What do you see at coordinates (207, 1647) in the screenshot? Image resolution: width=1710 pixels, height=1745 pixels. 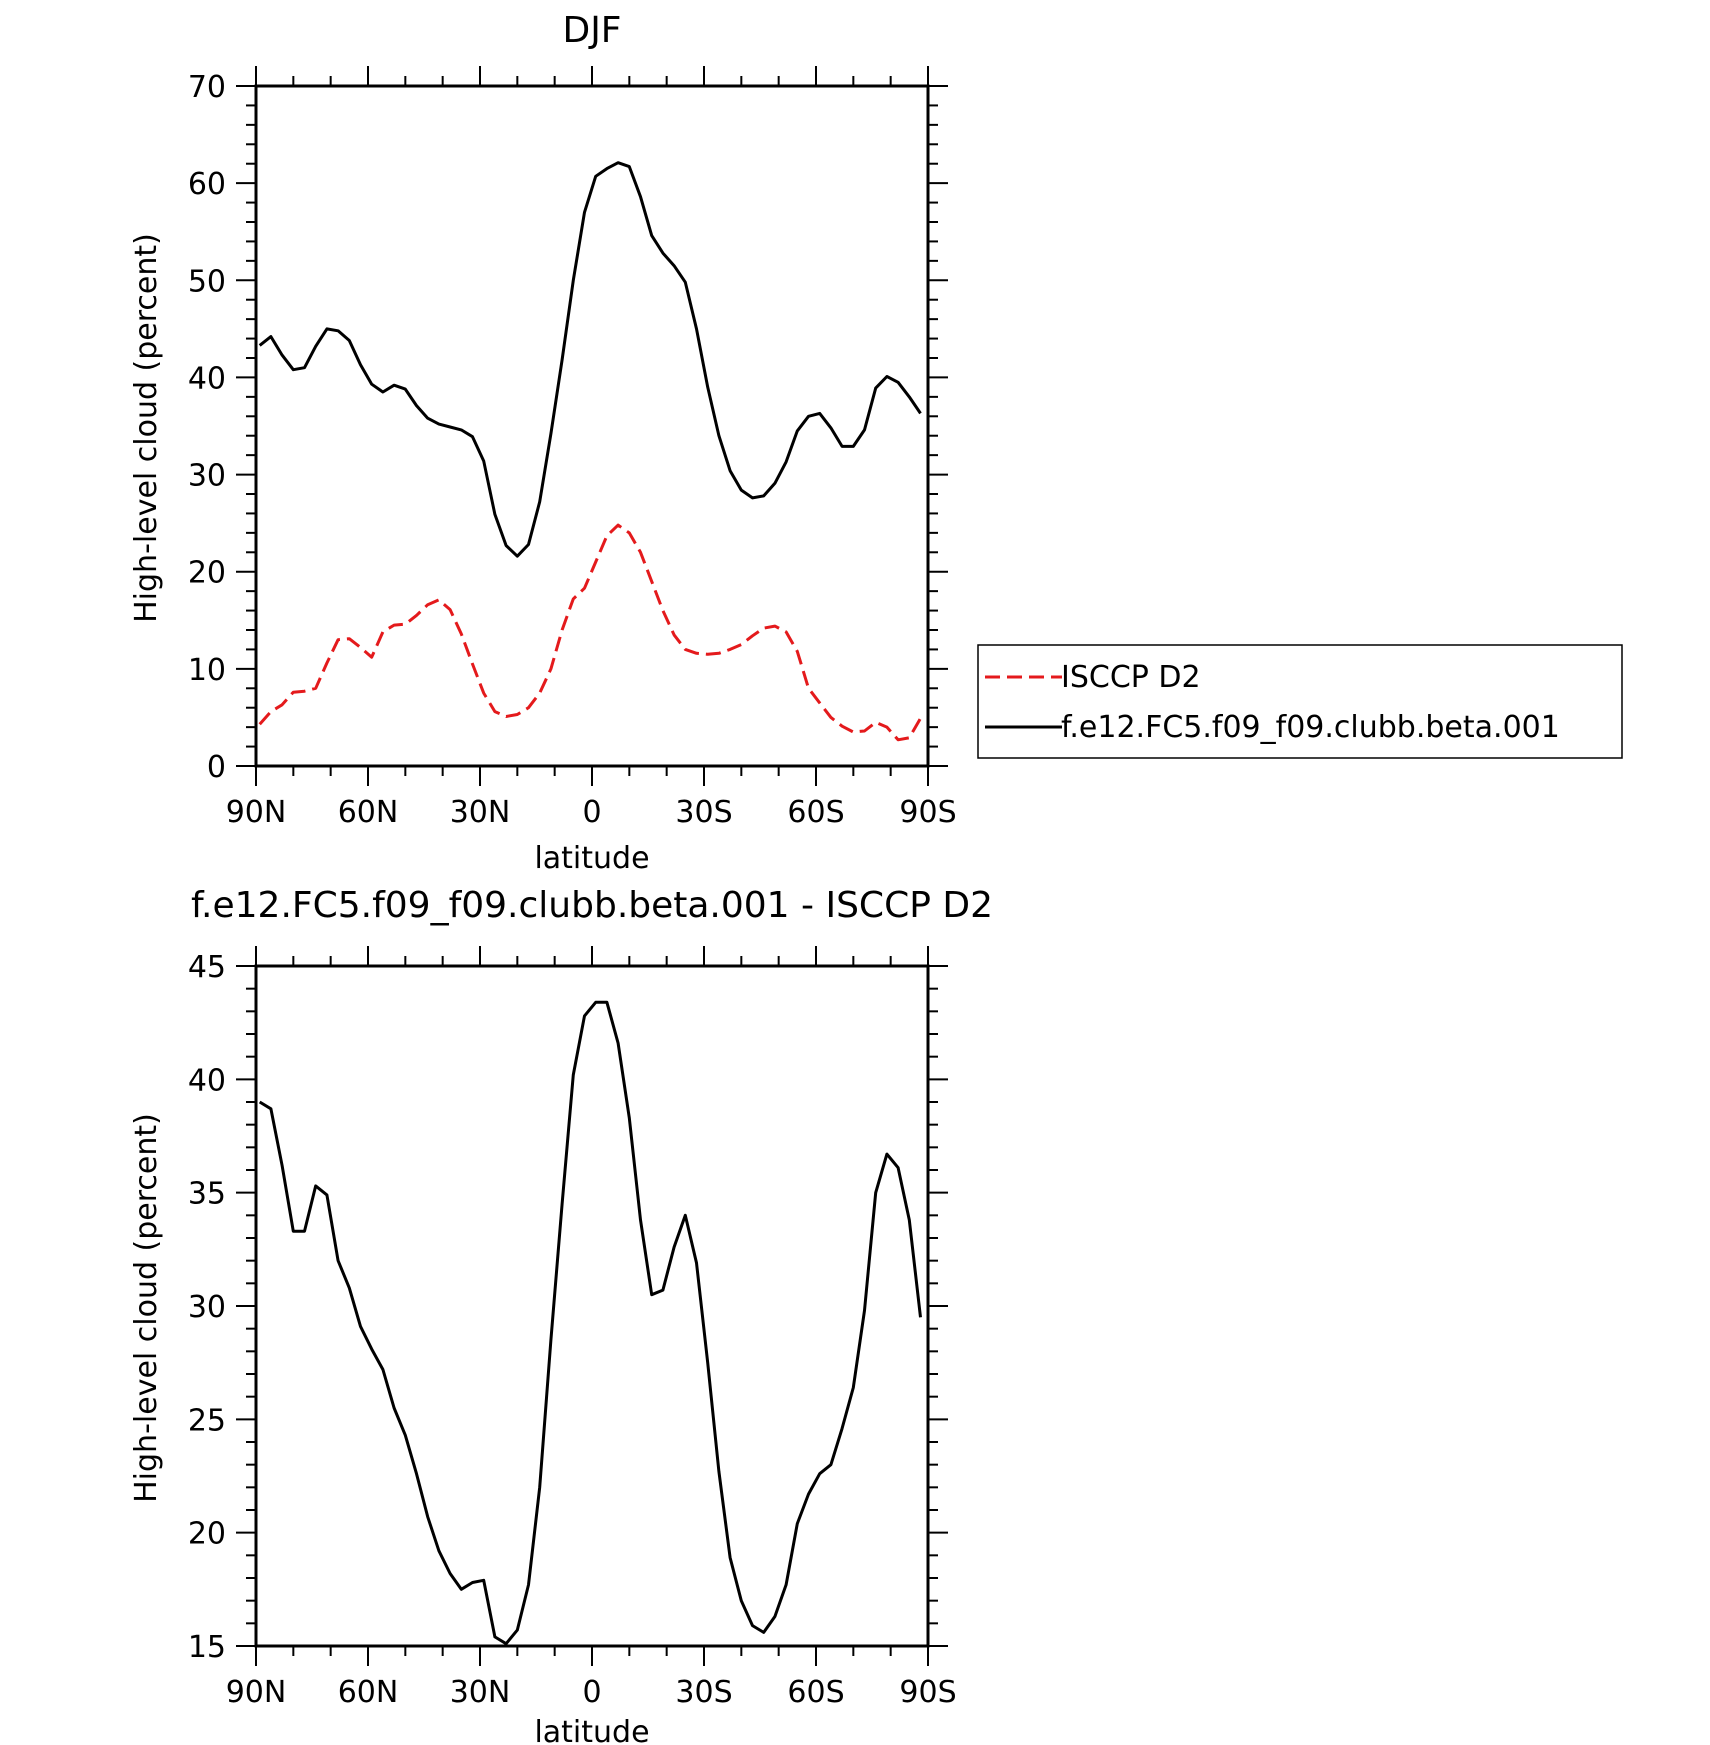 I see `y-tick-label: 15` at bounding box center [207, 1647].